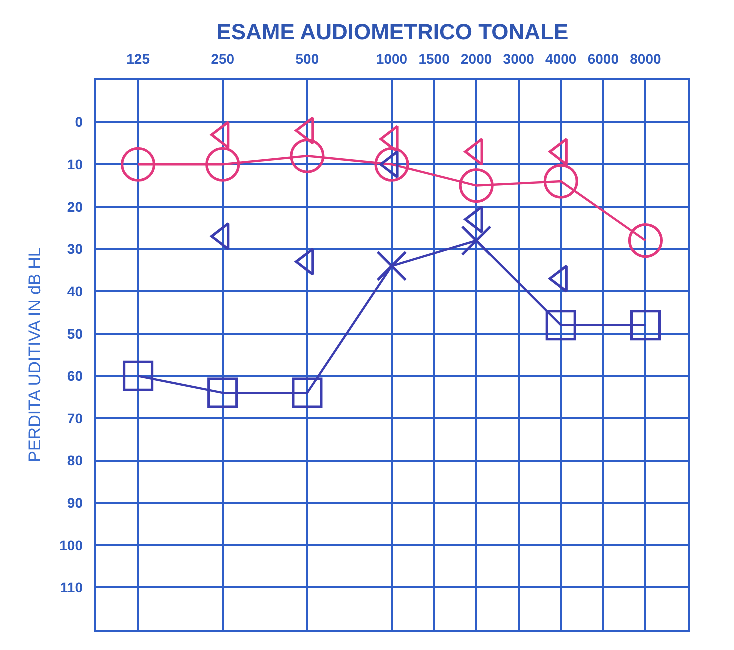  I want to click on y-tick-label: 110, so click(72, 588).